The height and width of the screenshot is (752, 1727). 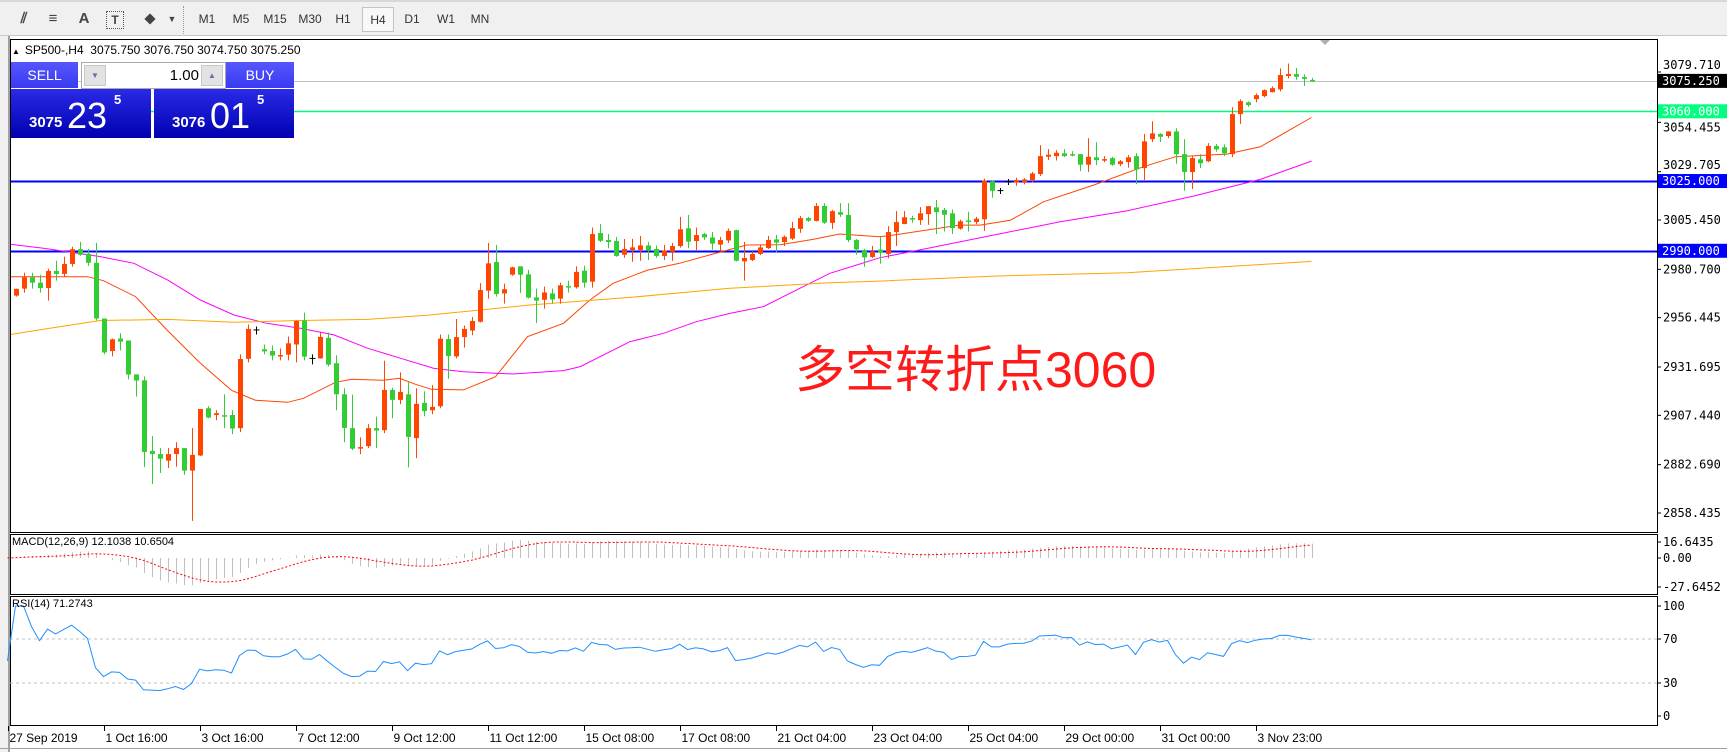 What do you see at coordinates (1325, 42) in the screenshot?
I see `chart-shift-marker-icon` at bounding box center [1325, 42].